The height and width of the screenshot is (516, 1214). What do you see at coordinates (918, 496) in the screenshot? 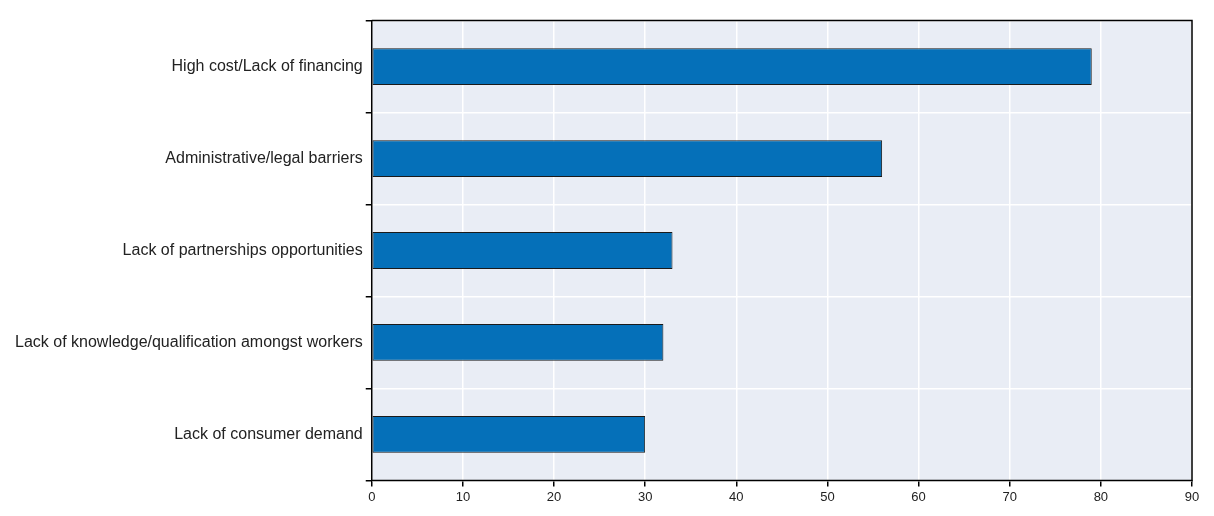
I see `x-tick-label: 60` at bounding box center [918, 496].